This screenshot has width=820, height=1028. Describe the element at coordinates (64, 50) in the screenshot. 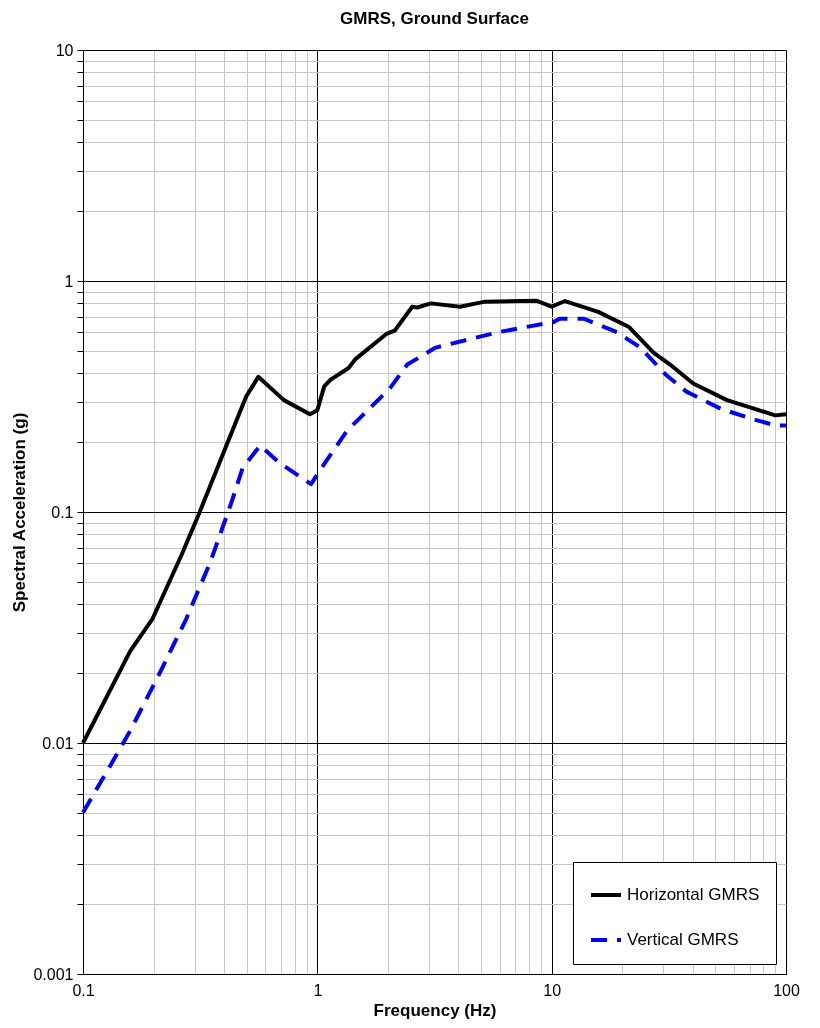

I see `y-tick-label: 10` at that location.